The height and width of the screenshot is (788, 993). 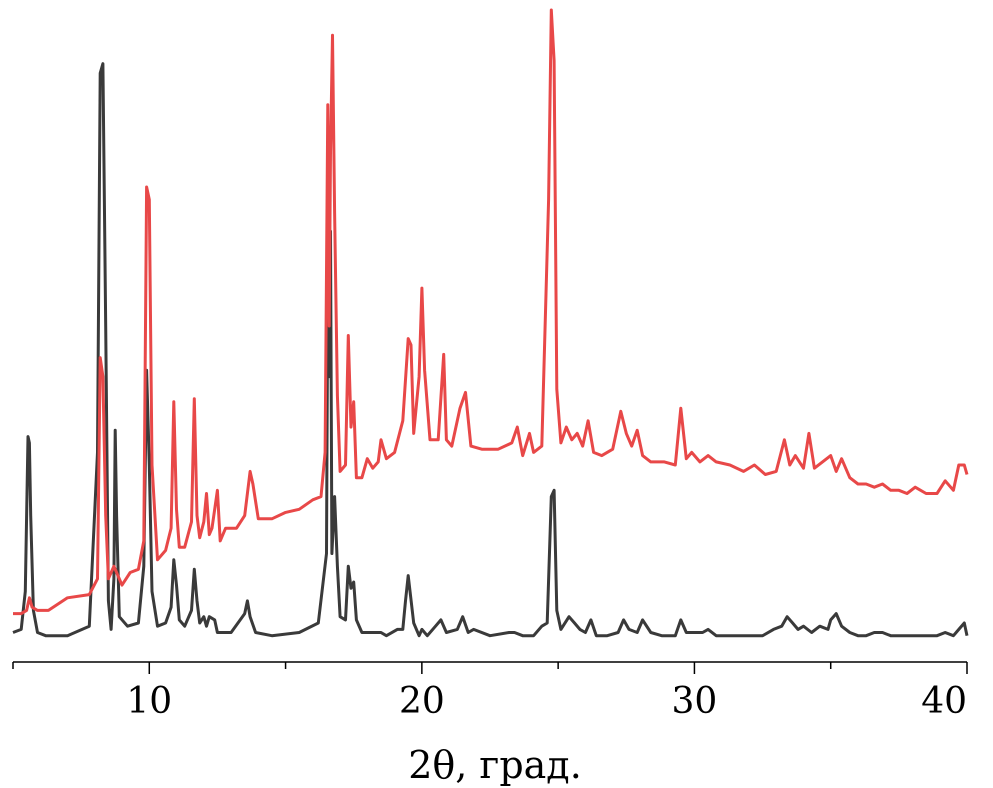 What do you see at coordinates (422, 701) in the screenshot?
I see `x-tick-label: 20` at bounding box center [422, 701].